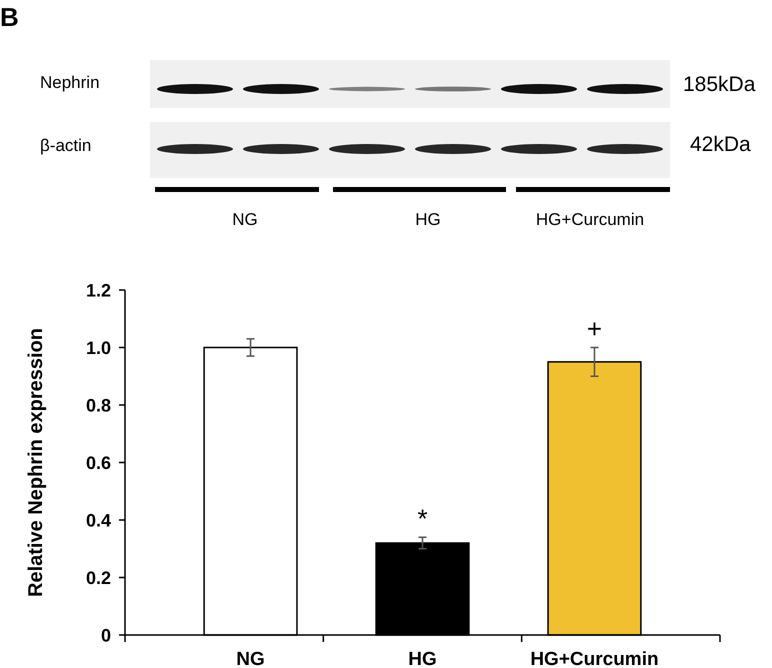  Describe the element at coordinates (9, 17) in the screenshot. I see `chart-title: B` at that location.